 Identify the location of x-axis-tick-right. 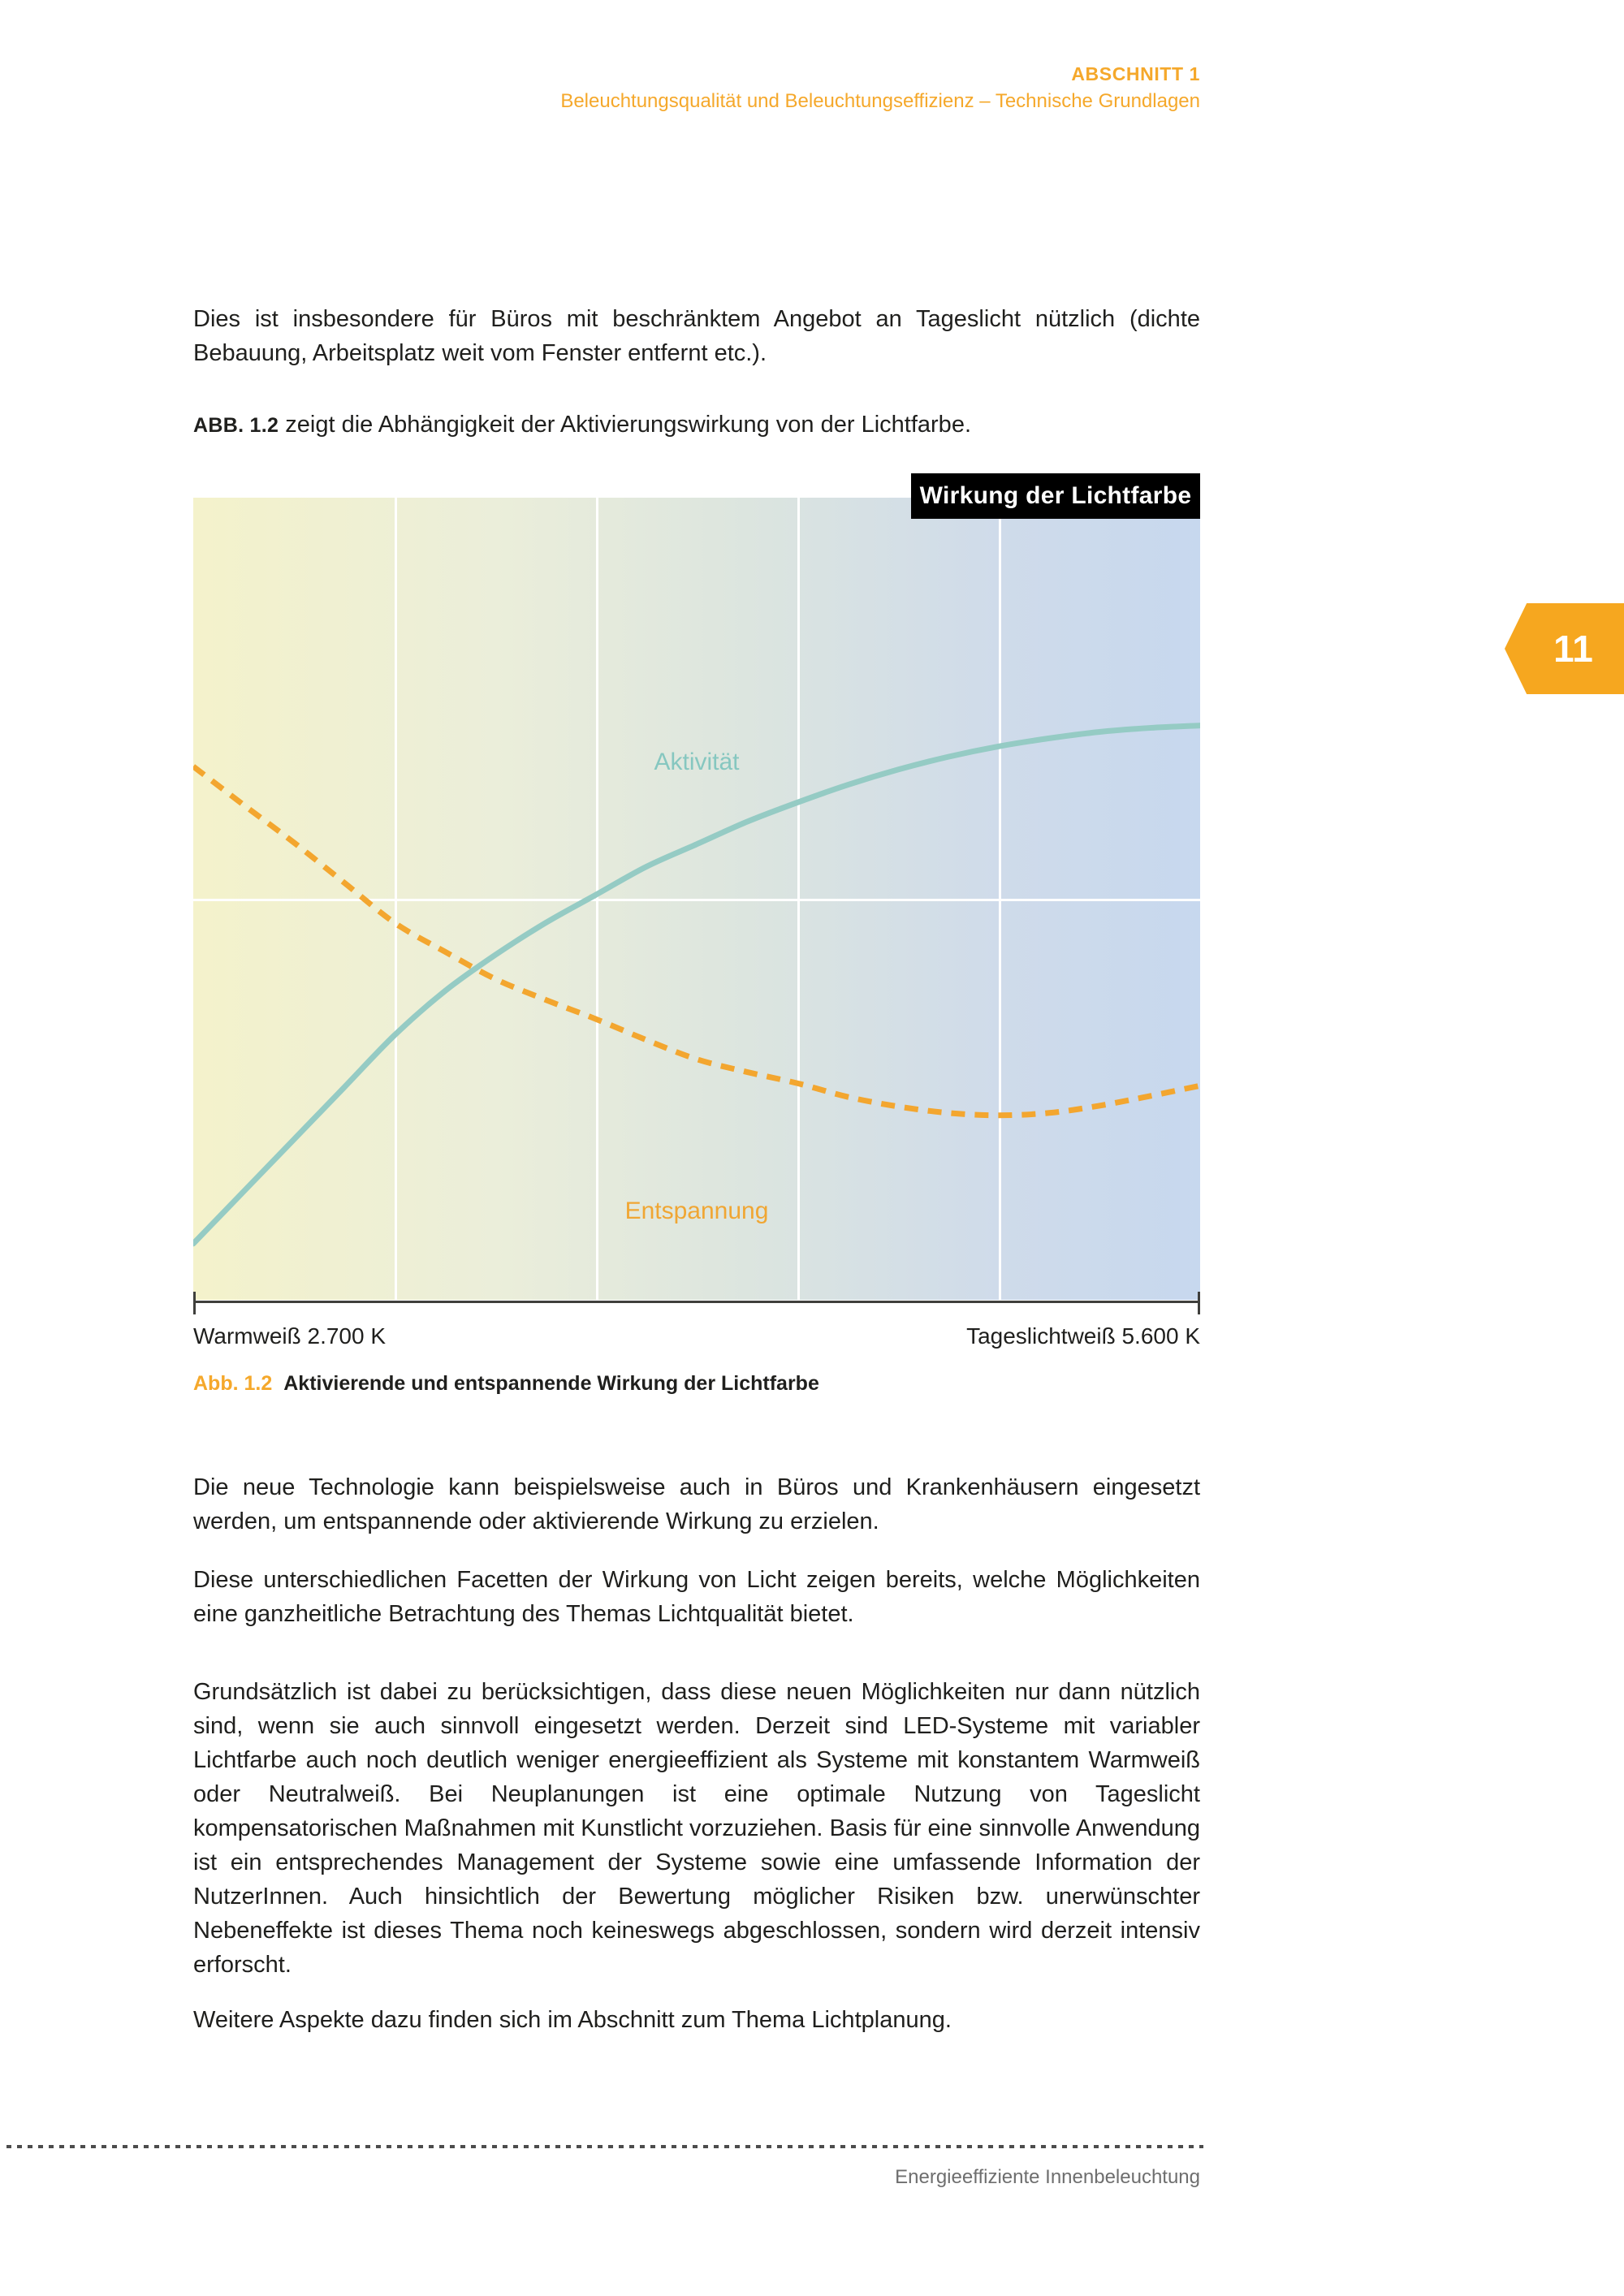
(1199, 1303).